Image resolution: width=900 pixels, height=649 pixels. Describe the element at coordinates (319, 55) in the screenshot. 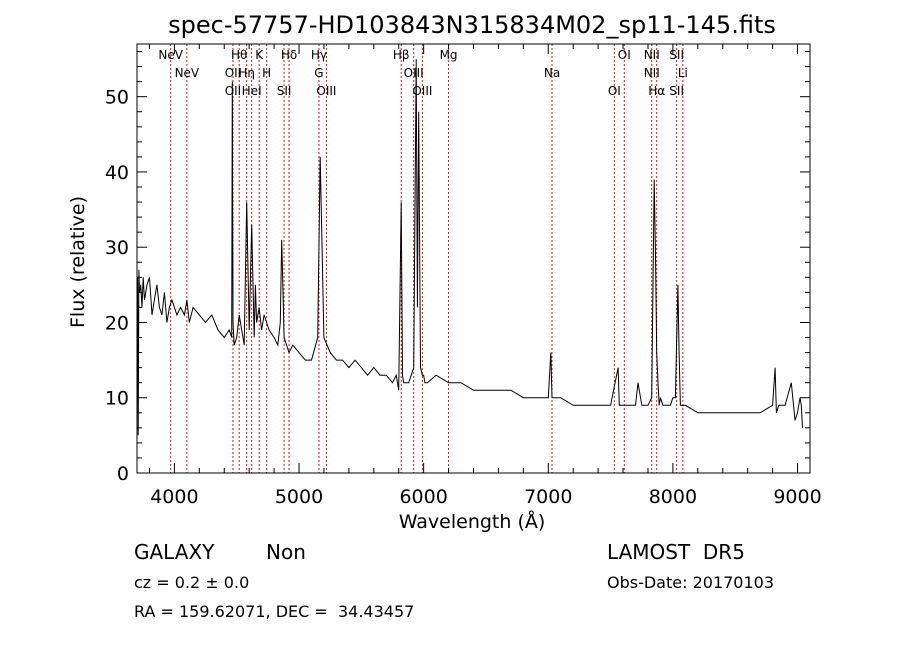

I see `line-label: Hγ` at that location.